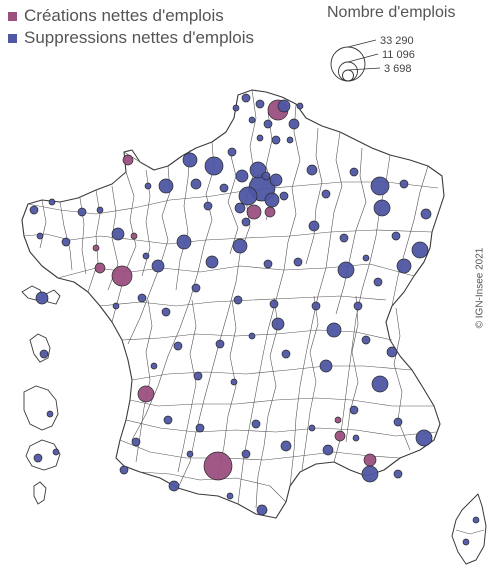  Describe the element at coordinates (398, 69) in the screenshot. I see `size-label-small: 3 698` at that location.